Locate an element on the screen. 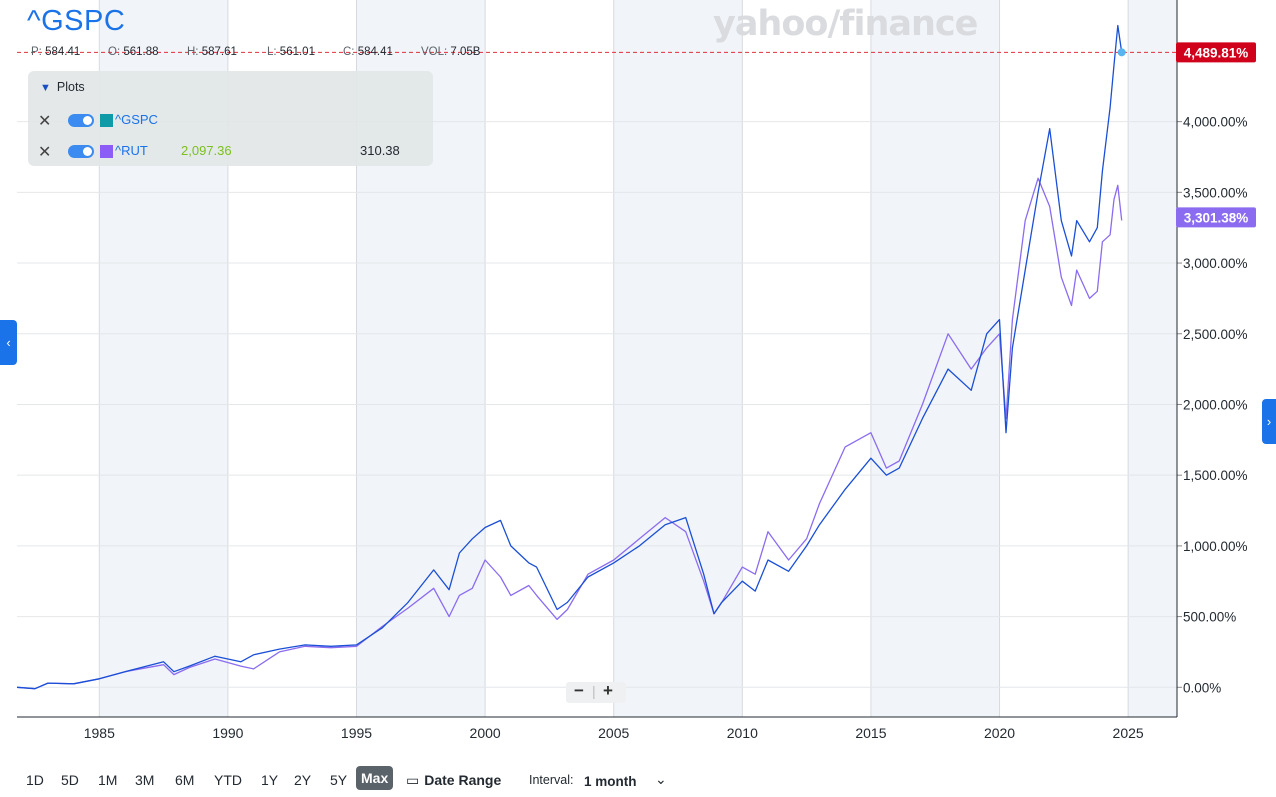 The height and width of the screenshot is (797, 1276). volume-value: 7.05B is located at coordinates (465, 52).